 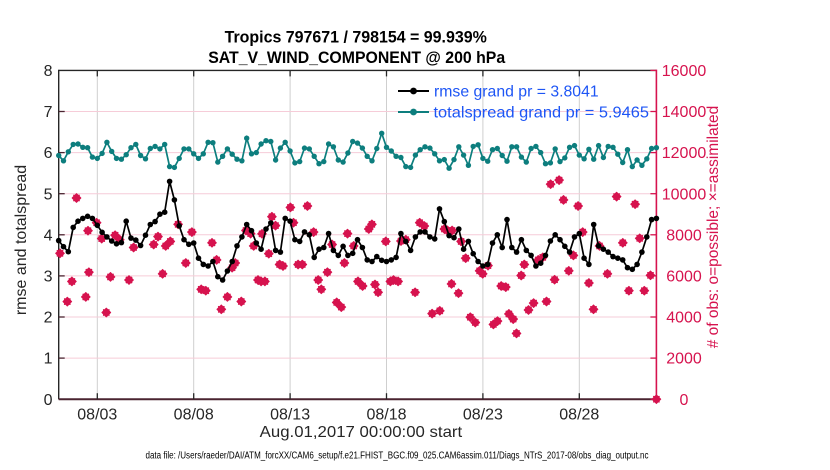 I want to click on svg-text:Tropics 797671 / 798154 = 99.9: Tropics 797671 / 798154 = 99.939%, so click(x=356, y=37).